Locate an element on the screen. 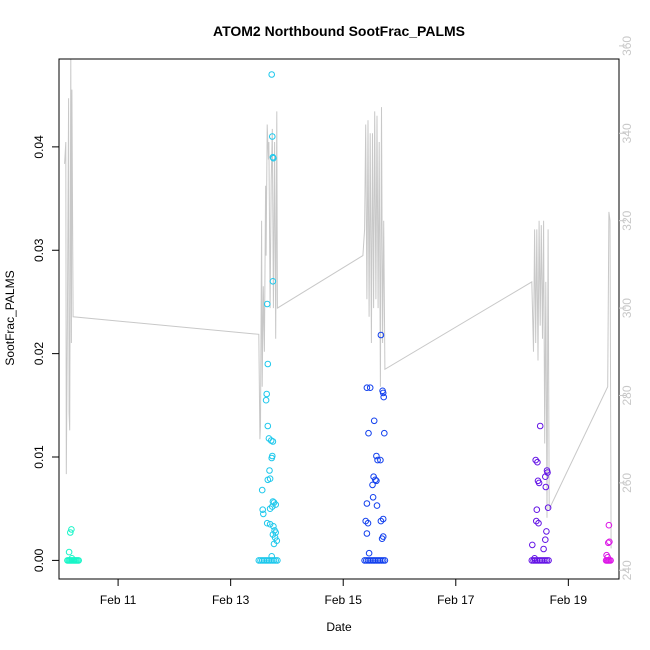 Image resolution: width=650 pixels, height=650 pixels. x-axis: Feb 11 Feb 13 Feb 15 Feb 17 Feb 19 is located at coordinates (343, 593).